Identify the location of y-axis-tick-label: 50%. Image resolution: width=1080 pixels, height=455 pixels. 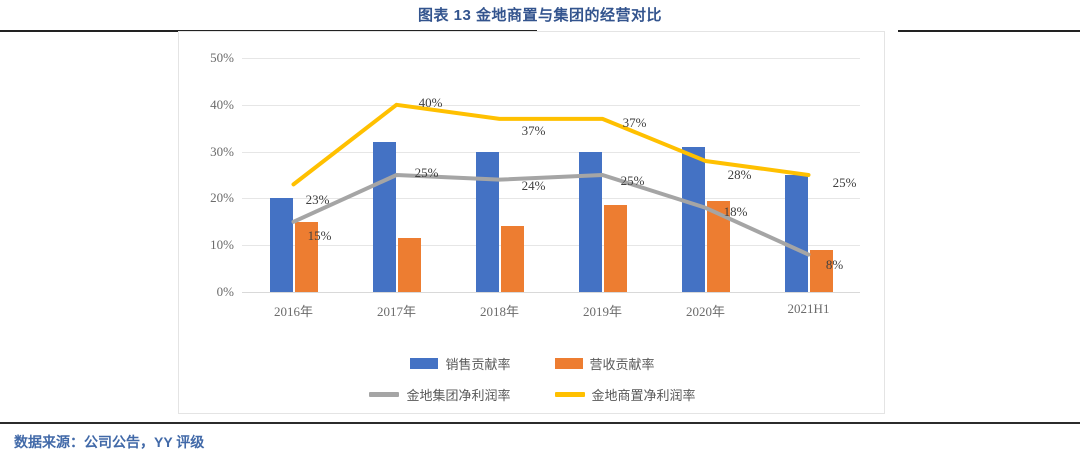
(222, 57).